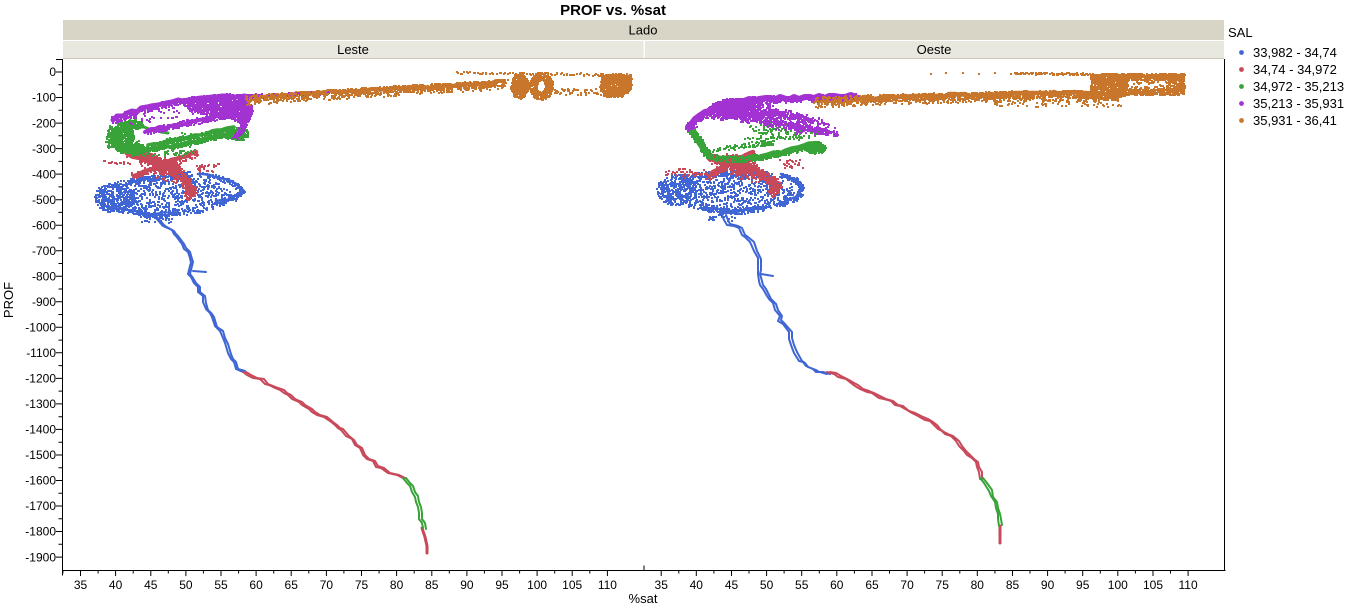 This screenshot has height=616, width=1354. Describe the element at coordinates (44, 200) in the screenshot. I see `svg-text: -500` at that location.